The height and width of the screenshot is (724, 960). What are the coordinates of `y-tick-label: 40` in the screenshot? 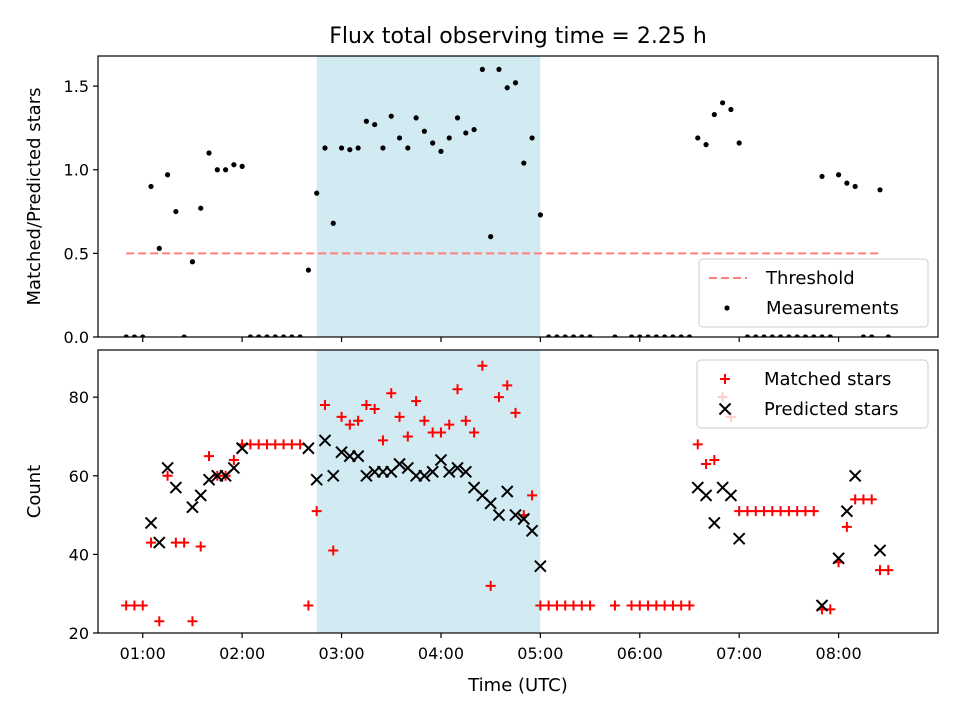 It's located at (79, 554).